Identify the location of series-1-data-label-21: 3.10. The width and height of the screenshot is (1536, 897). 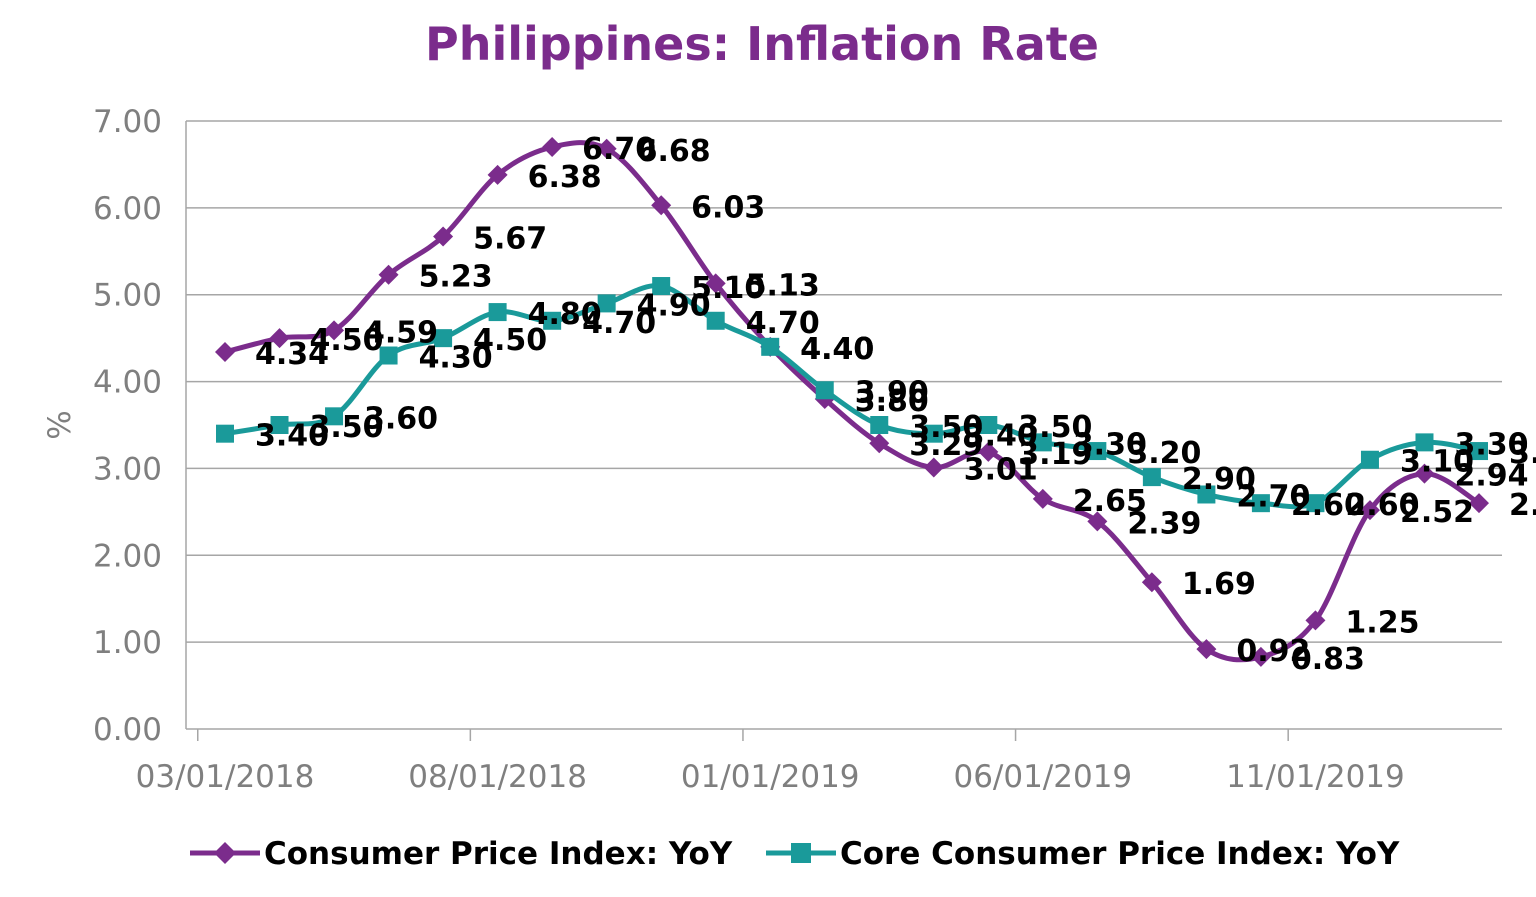
(1437, 462).